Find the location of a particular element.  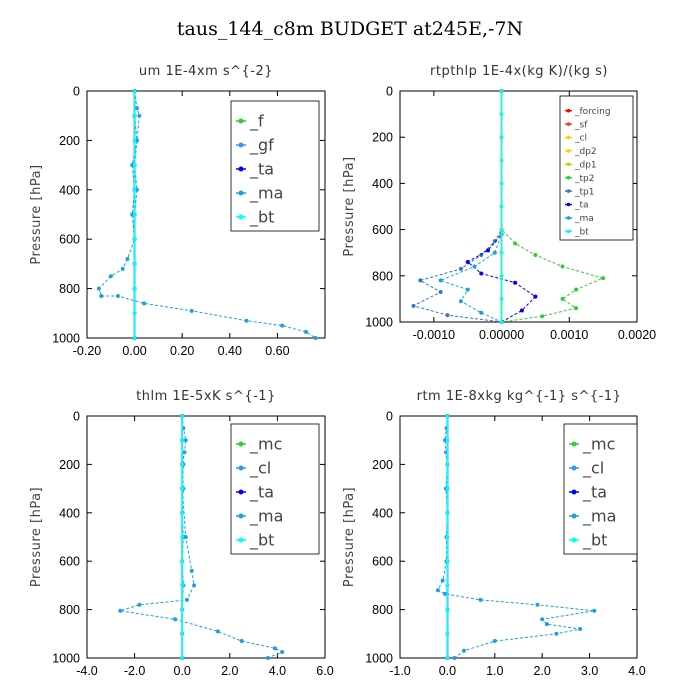

legend-label: _ta is located at coordinates (261, 493).